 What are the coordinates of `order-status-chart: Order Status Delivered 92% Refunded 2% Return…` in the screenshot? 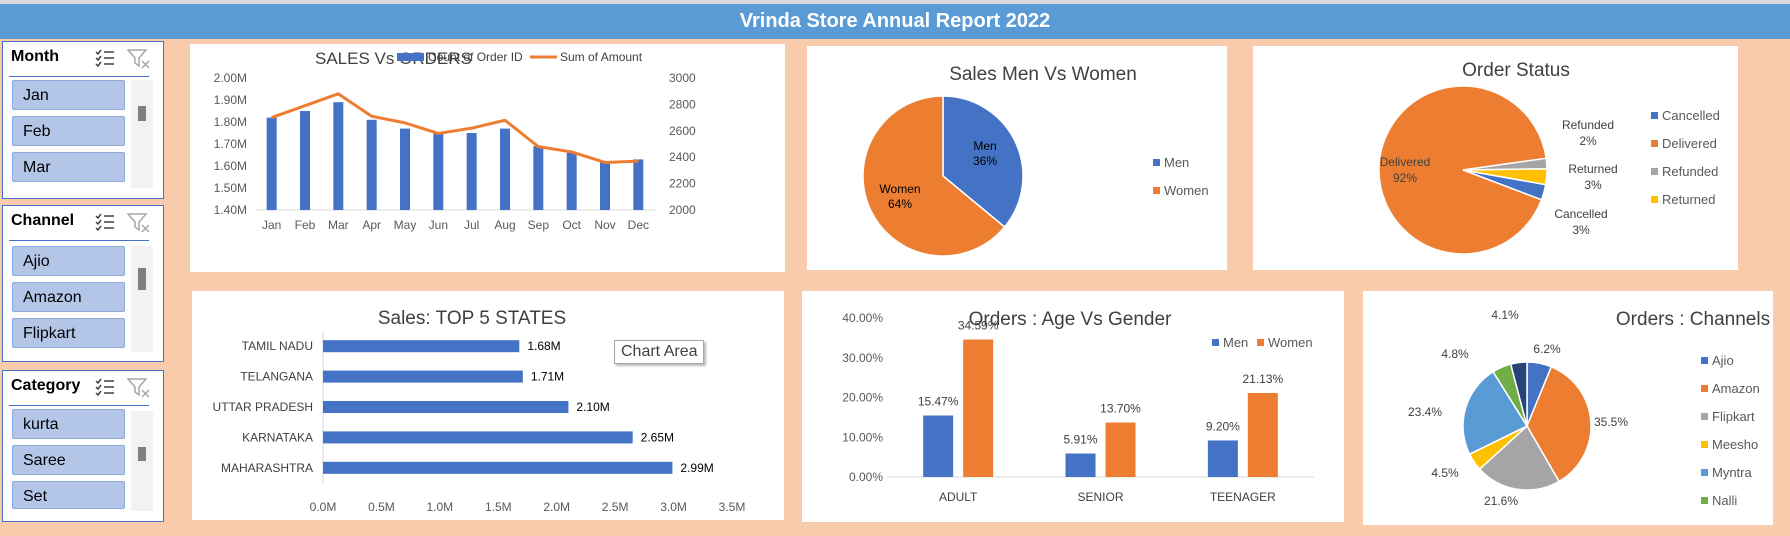 It's located at (1549, 157).